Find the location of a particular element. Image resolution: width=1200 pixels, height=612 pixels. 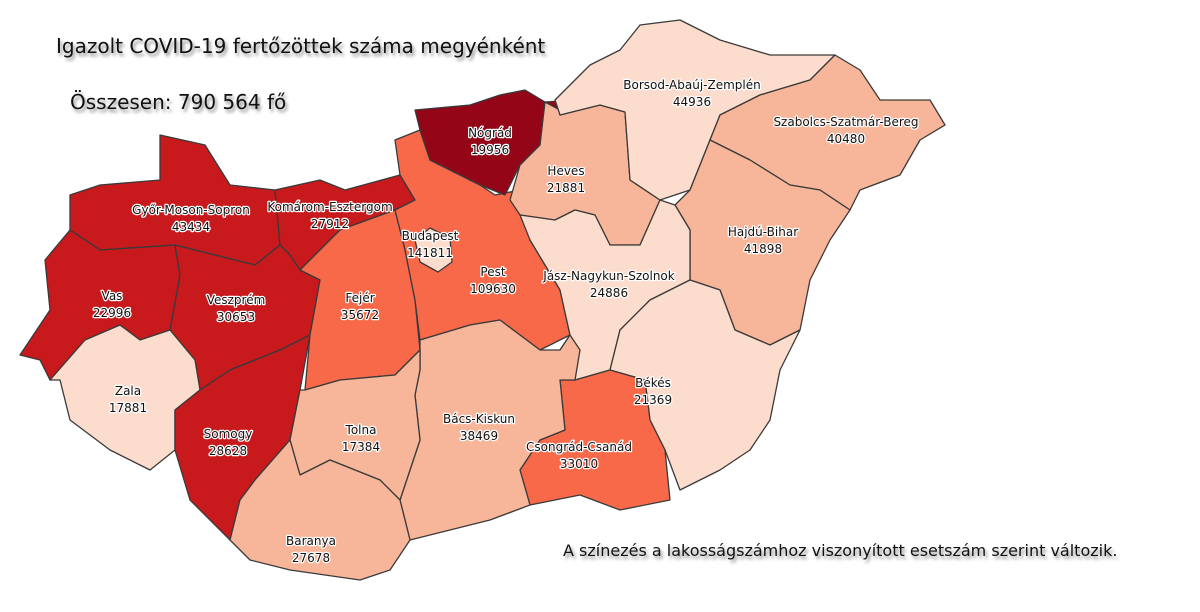

county-name-label: Tolna is located at coordinates (361, 430).